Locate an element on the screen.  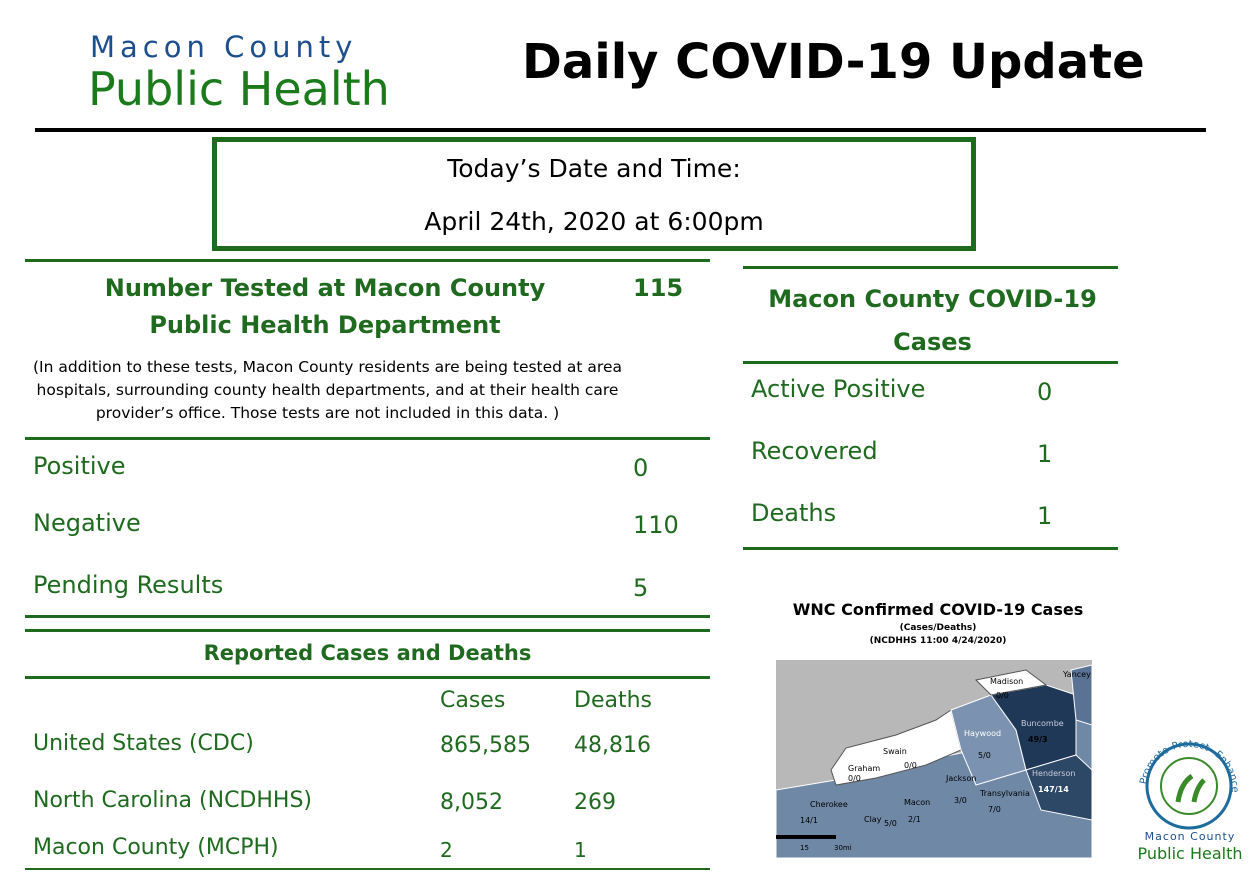
county-name: Madison is located at coordinates (1006, 681).